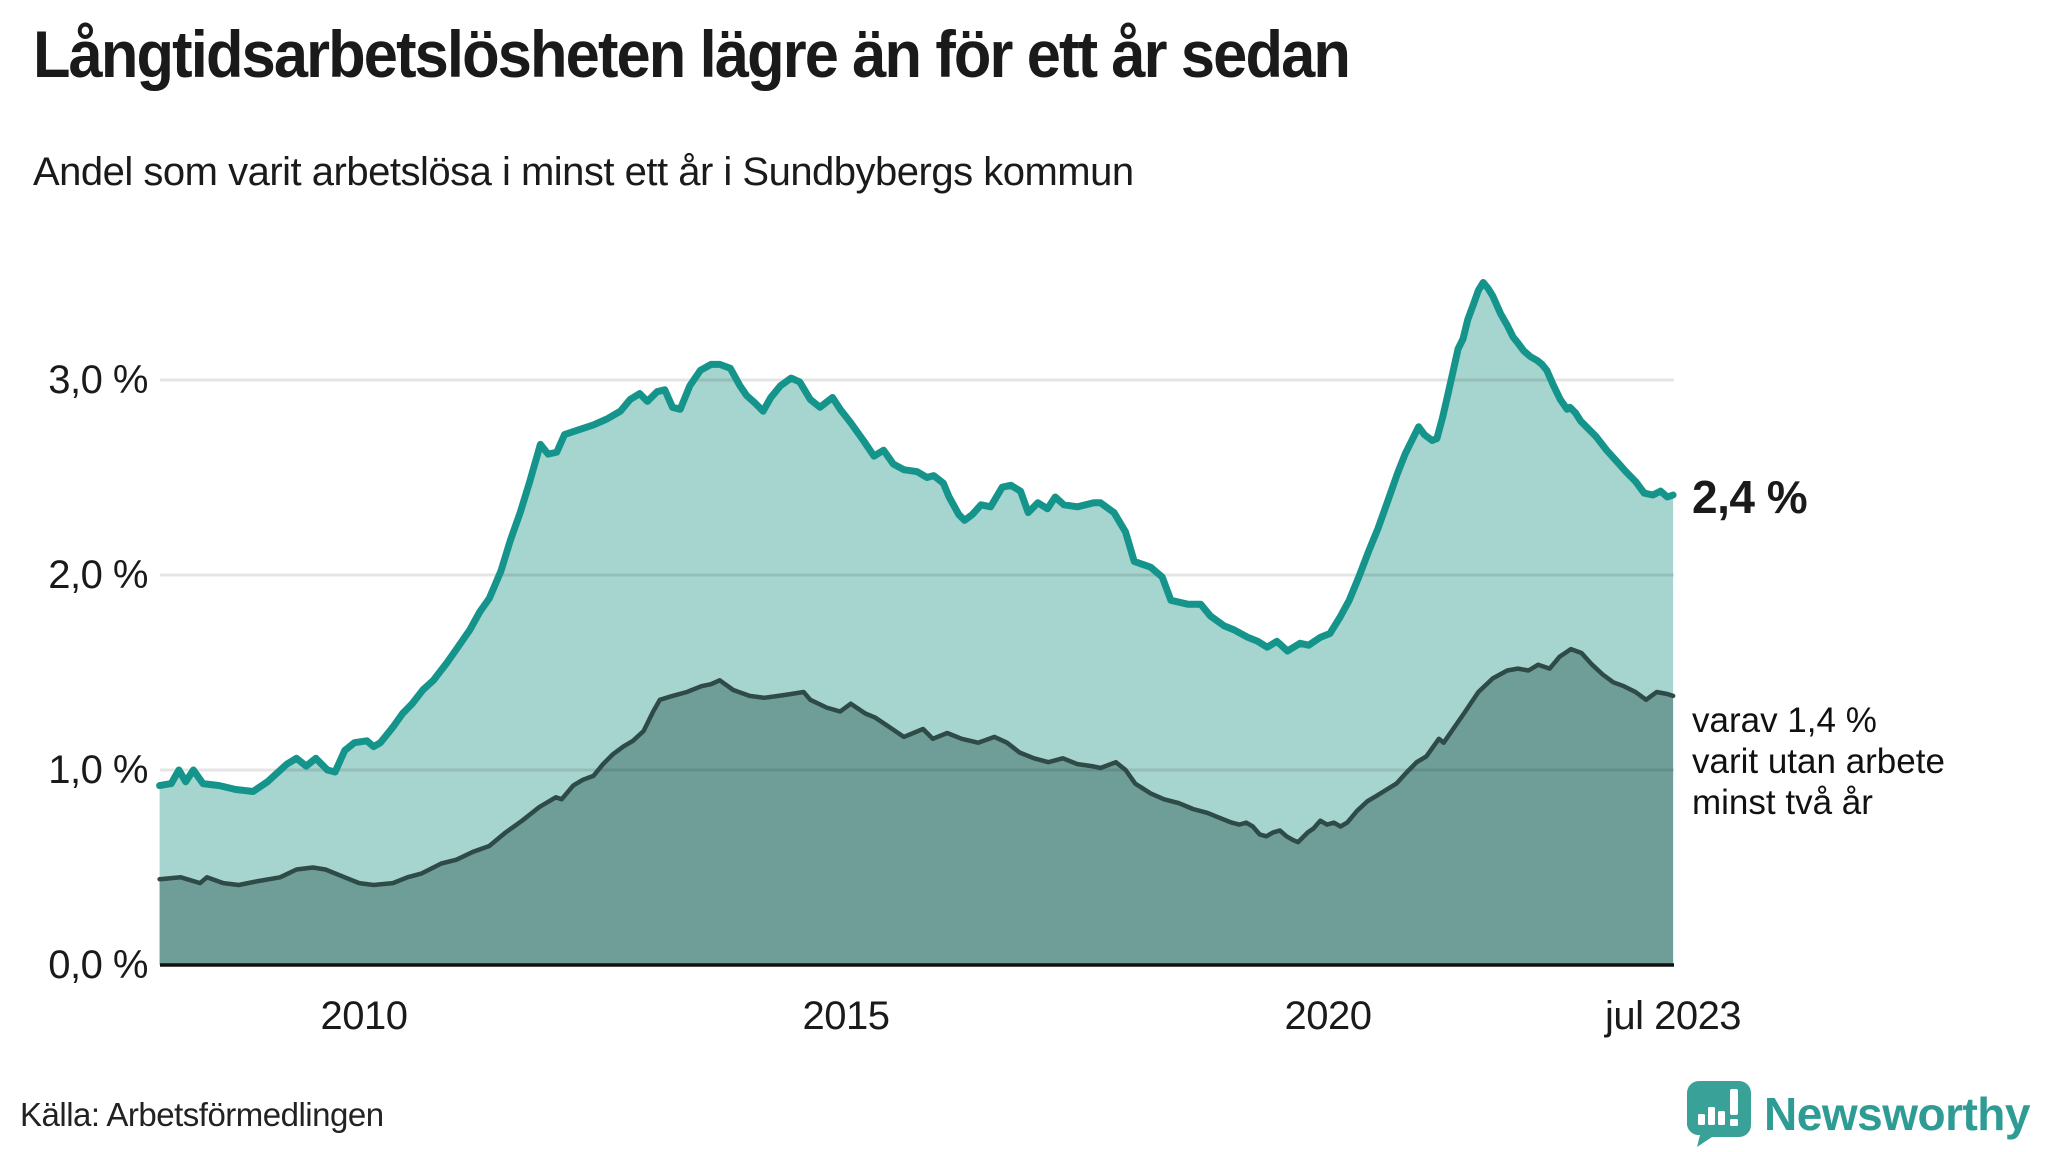 The height and width of the screenshot is (1152, 2048). Describe the element at coordinates (1782, 802) in the screenshot. I see `end-value-label-two-year-line3: minst två år` at that location.